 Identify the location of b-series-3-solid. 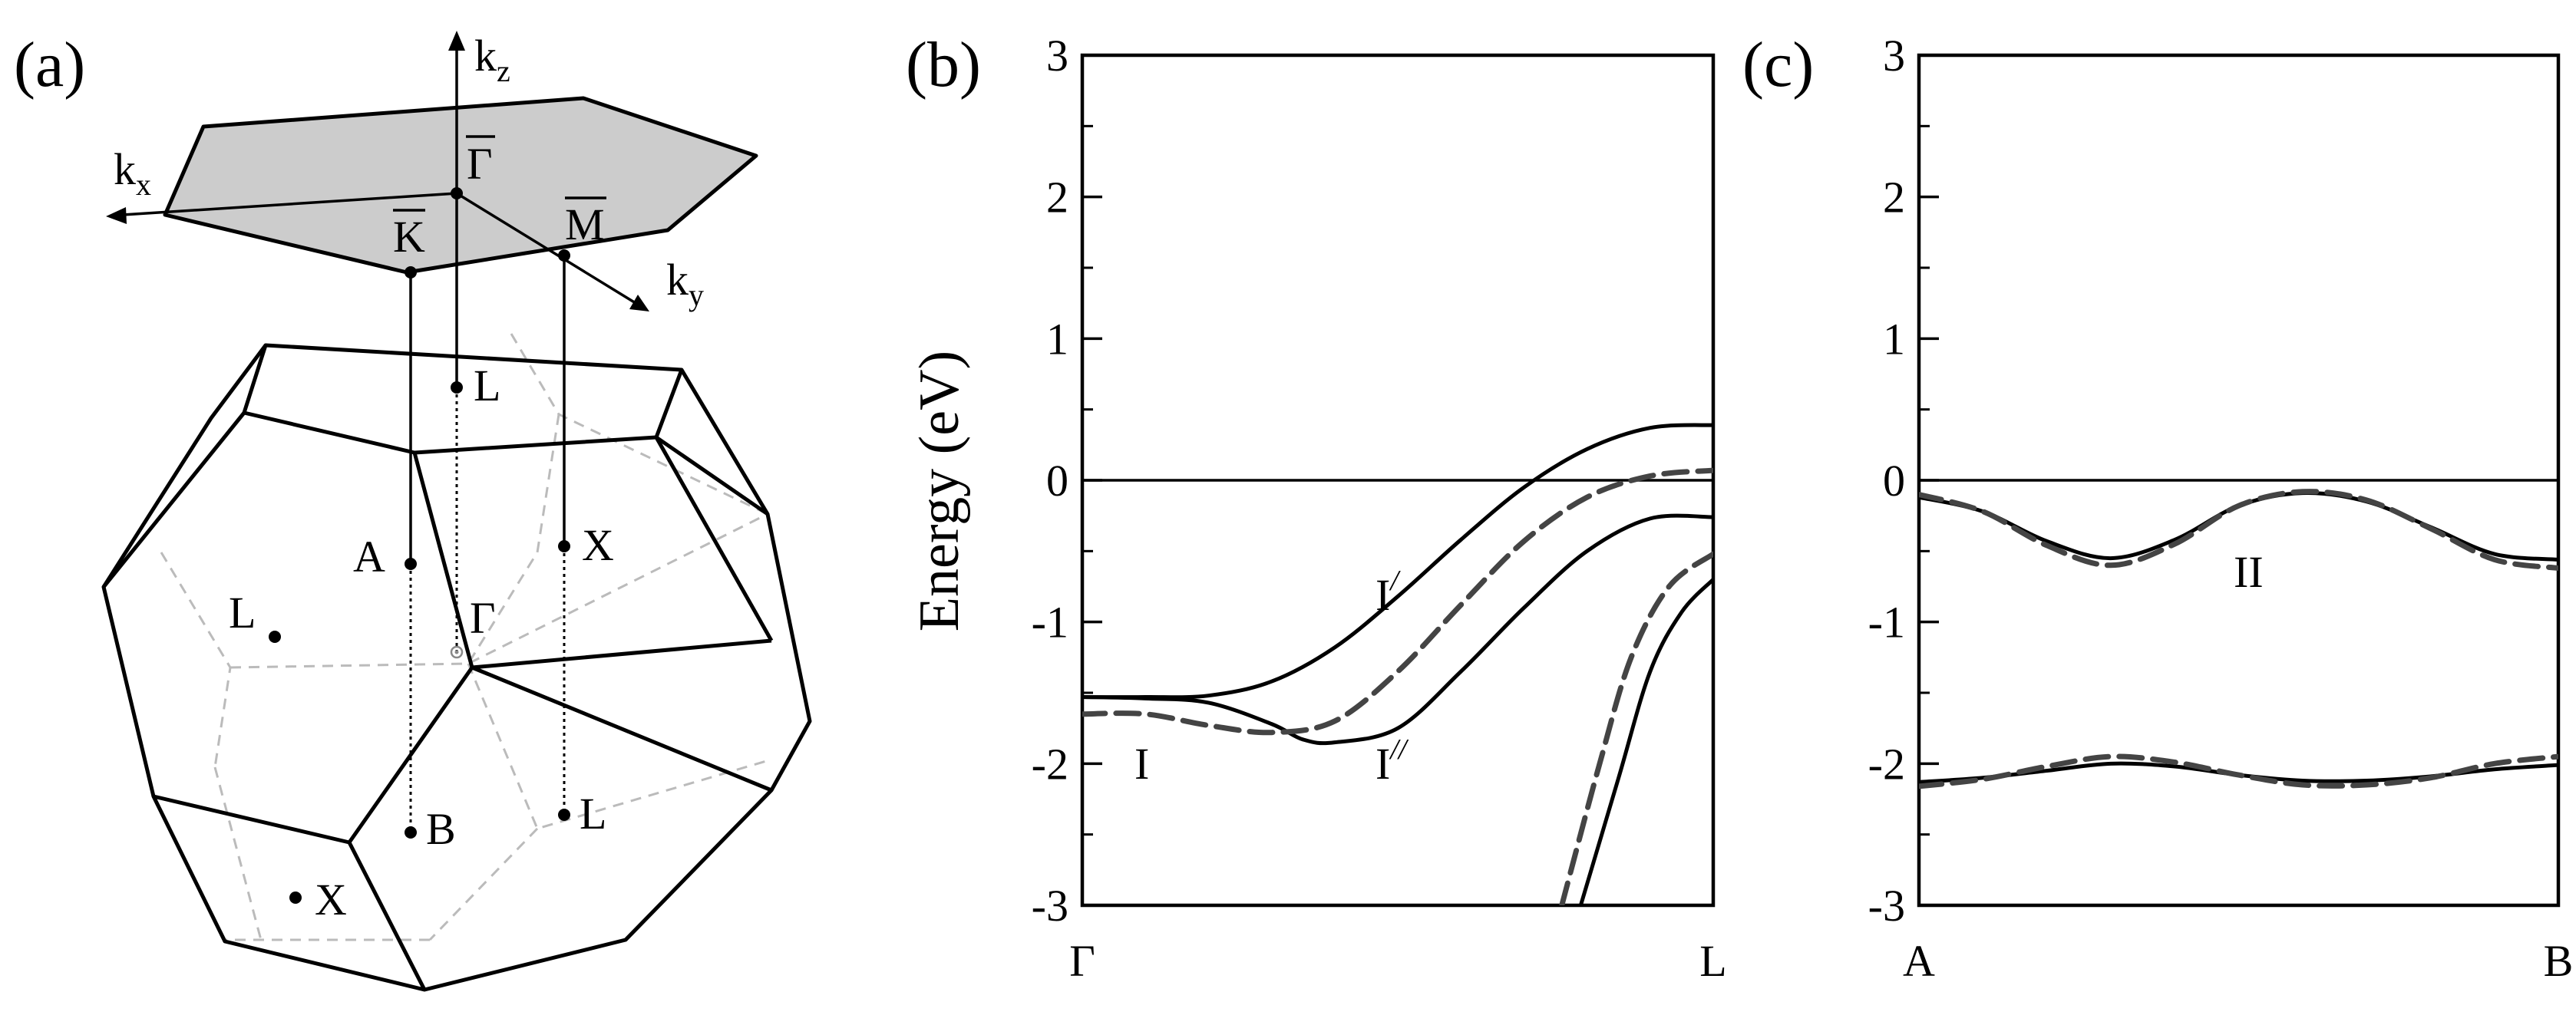
(1645, 741).